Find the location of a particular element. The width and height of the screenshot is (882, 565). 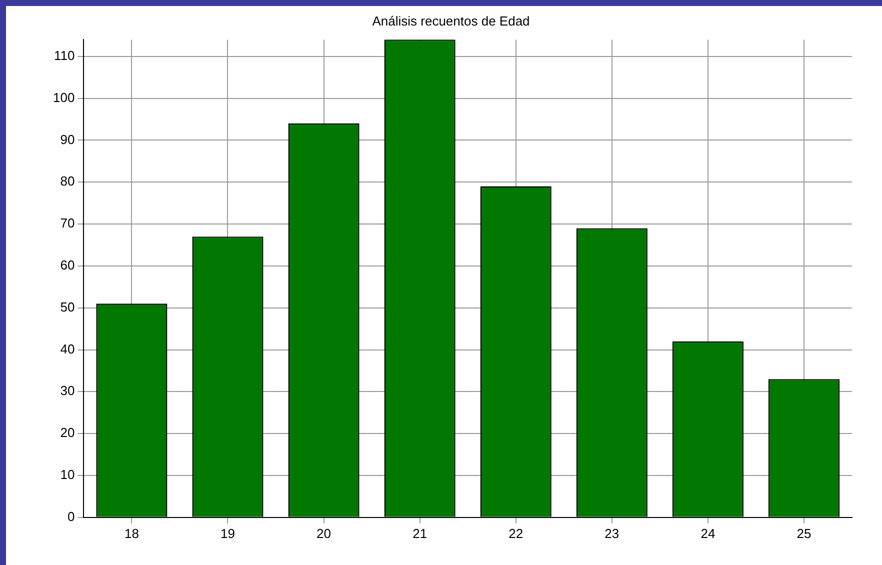

y-tick-label: 100 is located at coordinates (63, 97).